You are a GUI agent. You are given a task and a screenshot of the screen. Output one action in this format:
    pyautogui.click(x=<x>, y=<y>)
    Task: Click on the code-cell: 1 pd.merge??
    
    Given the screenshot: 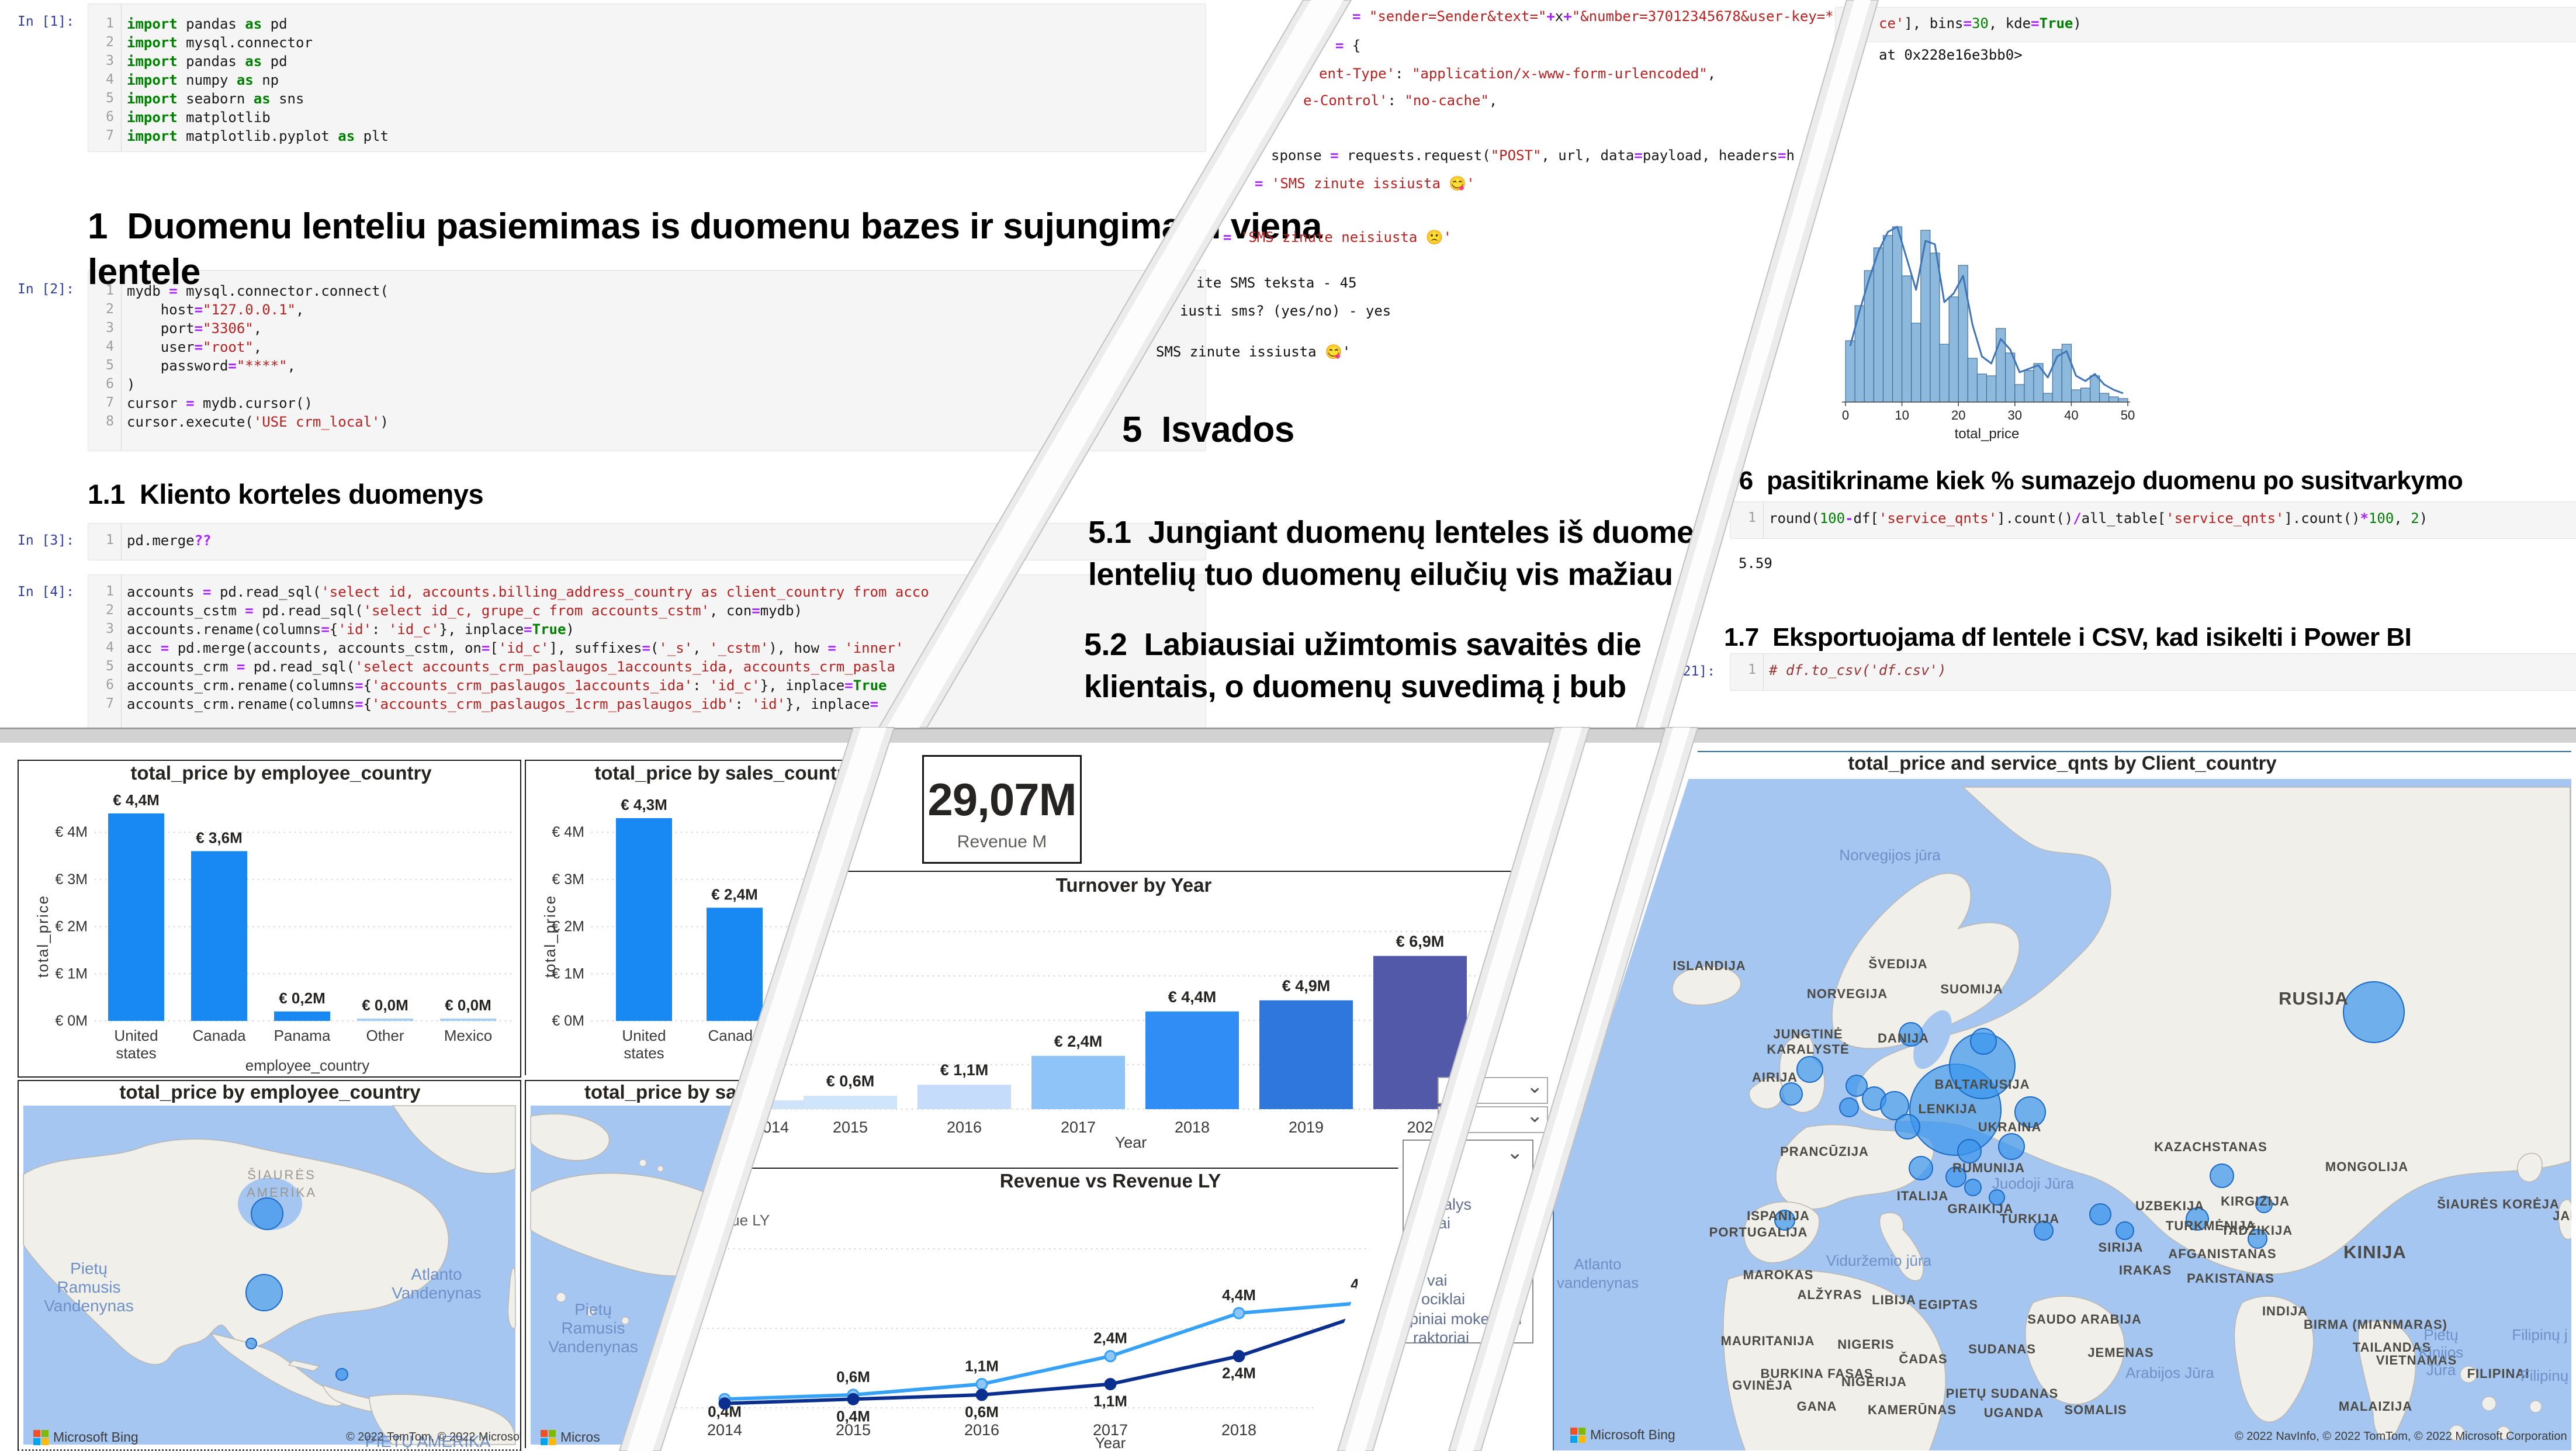 What is the action you would take?
    pyautogui.click(x=647, y=542)
    